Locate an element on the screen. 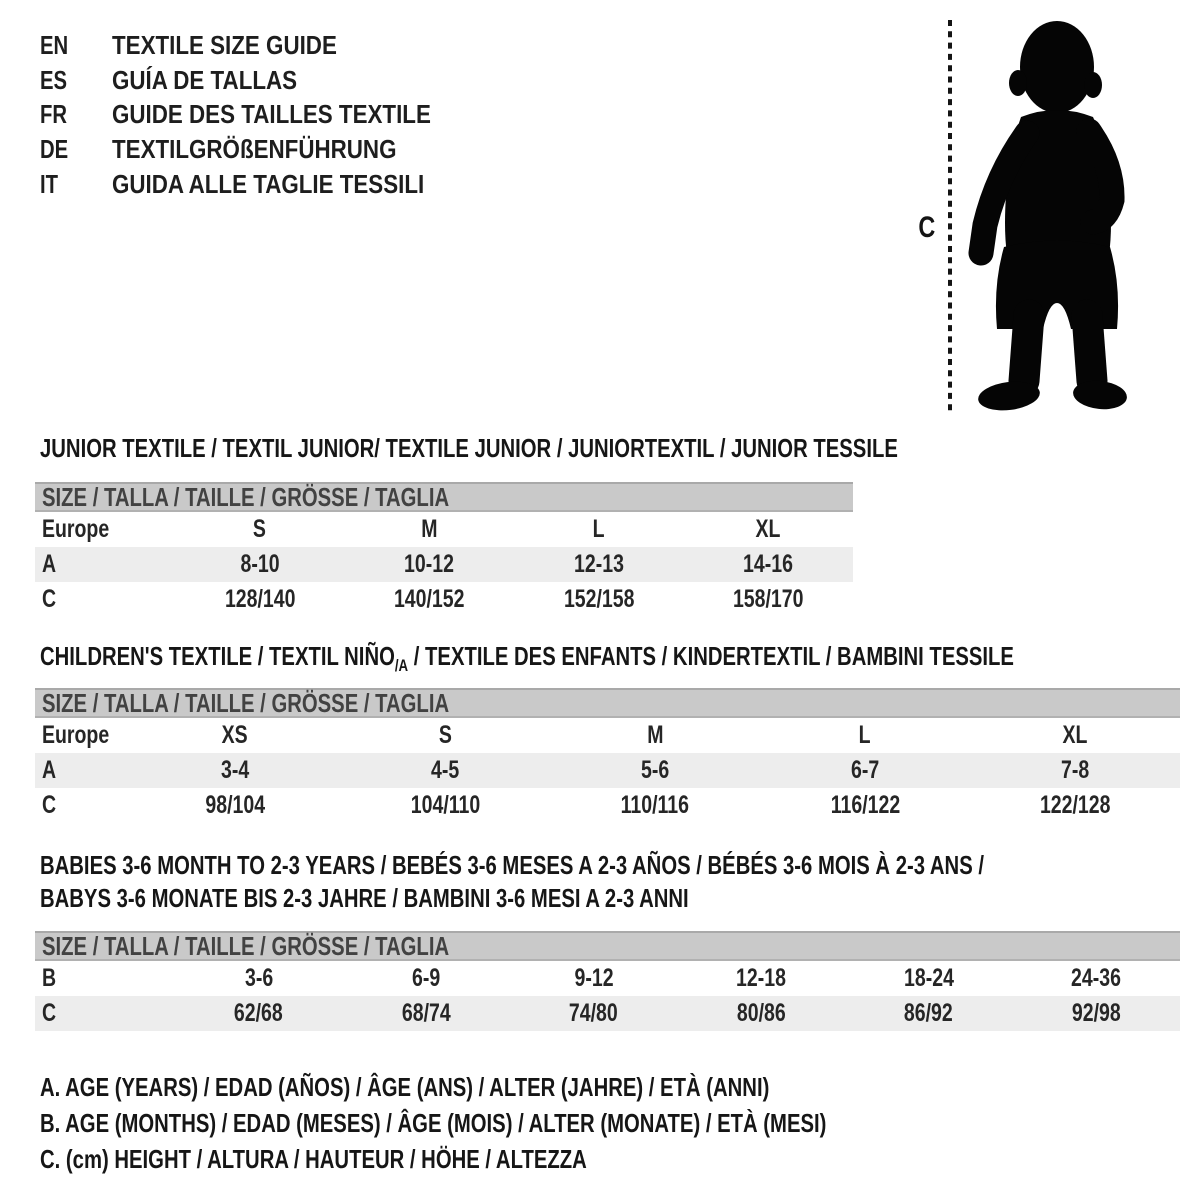 This screenshot has width=1200, height=1200. language-row: ES GUÍA DE TALLAS is located at coordinates (261, 80).